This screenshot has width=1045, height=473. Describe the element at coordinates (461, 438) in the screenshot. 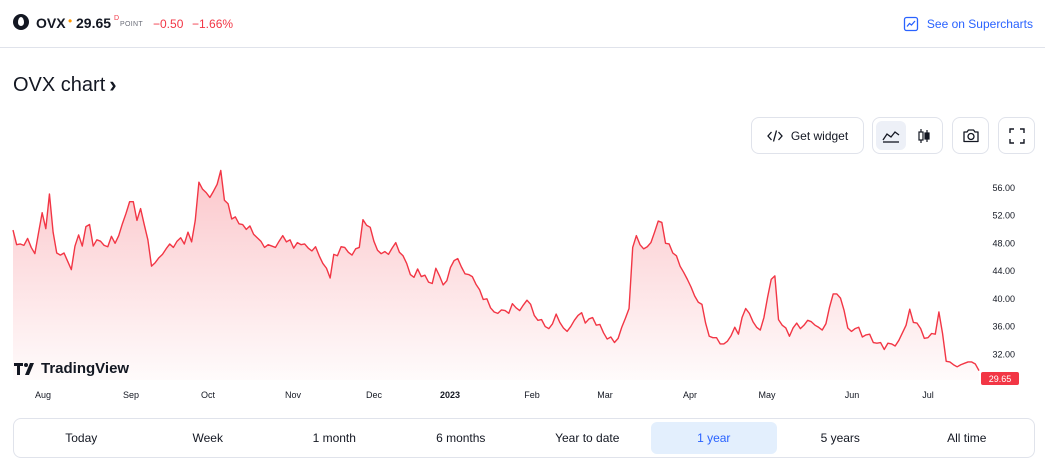

I see `range-6-months: 6 months` at that location.